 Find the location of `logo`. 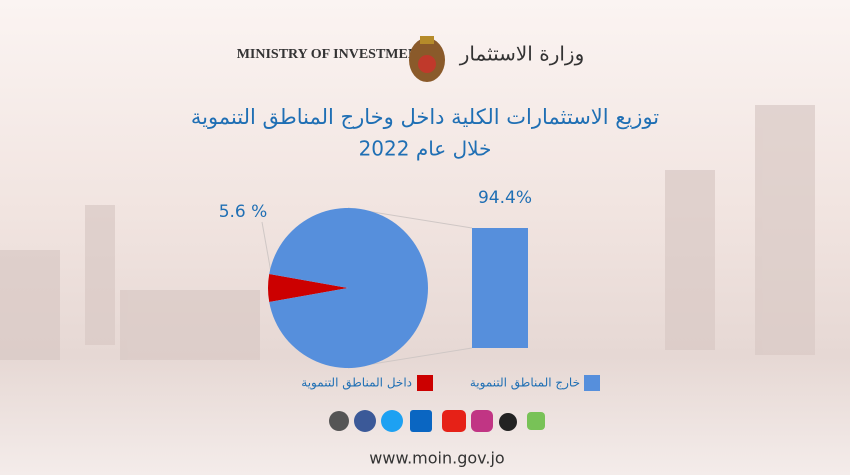

logo is located at coordinates (427, 59).